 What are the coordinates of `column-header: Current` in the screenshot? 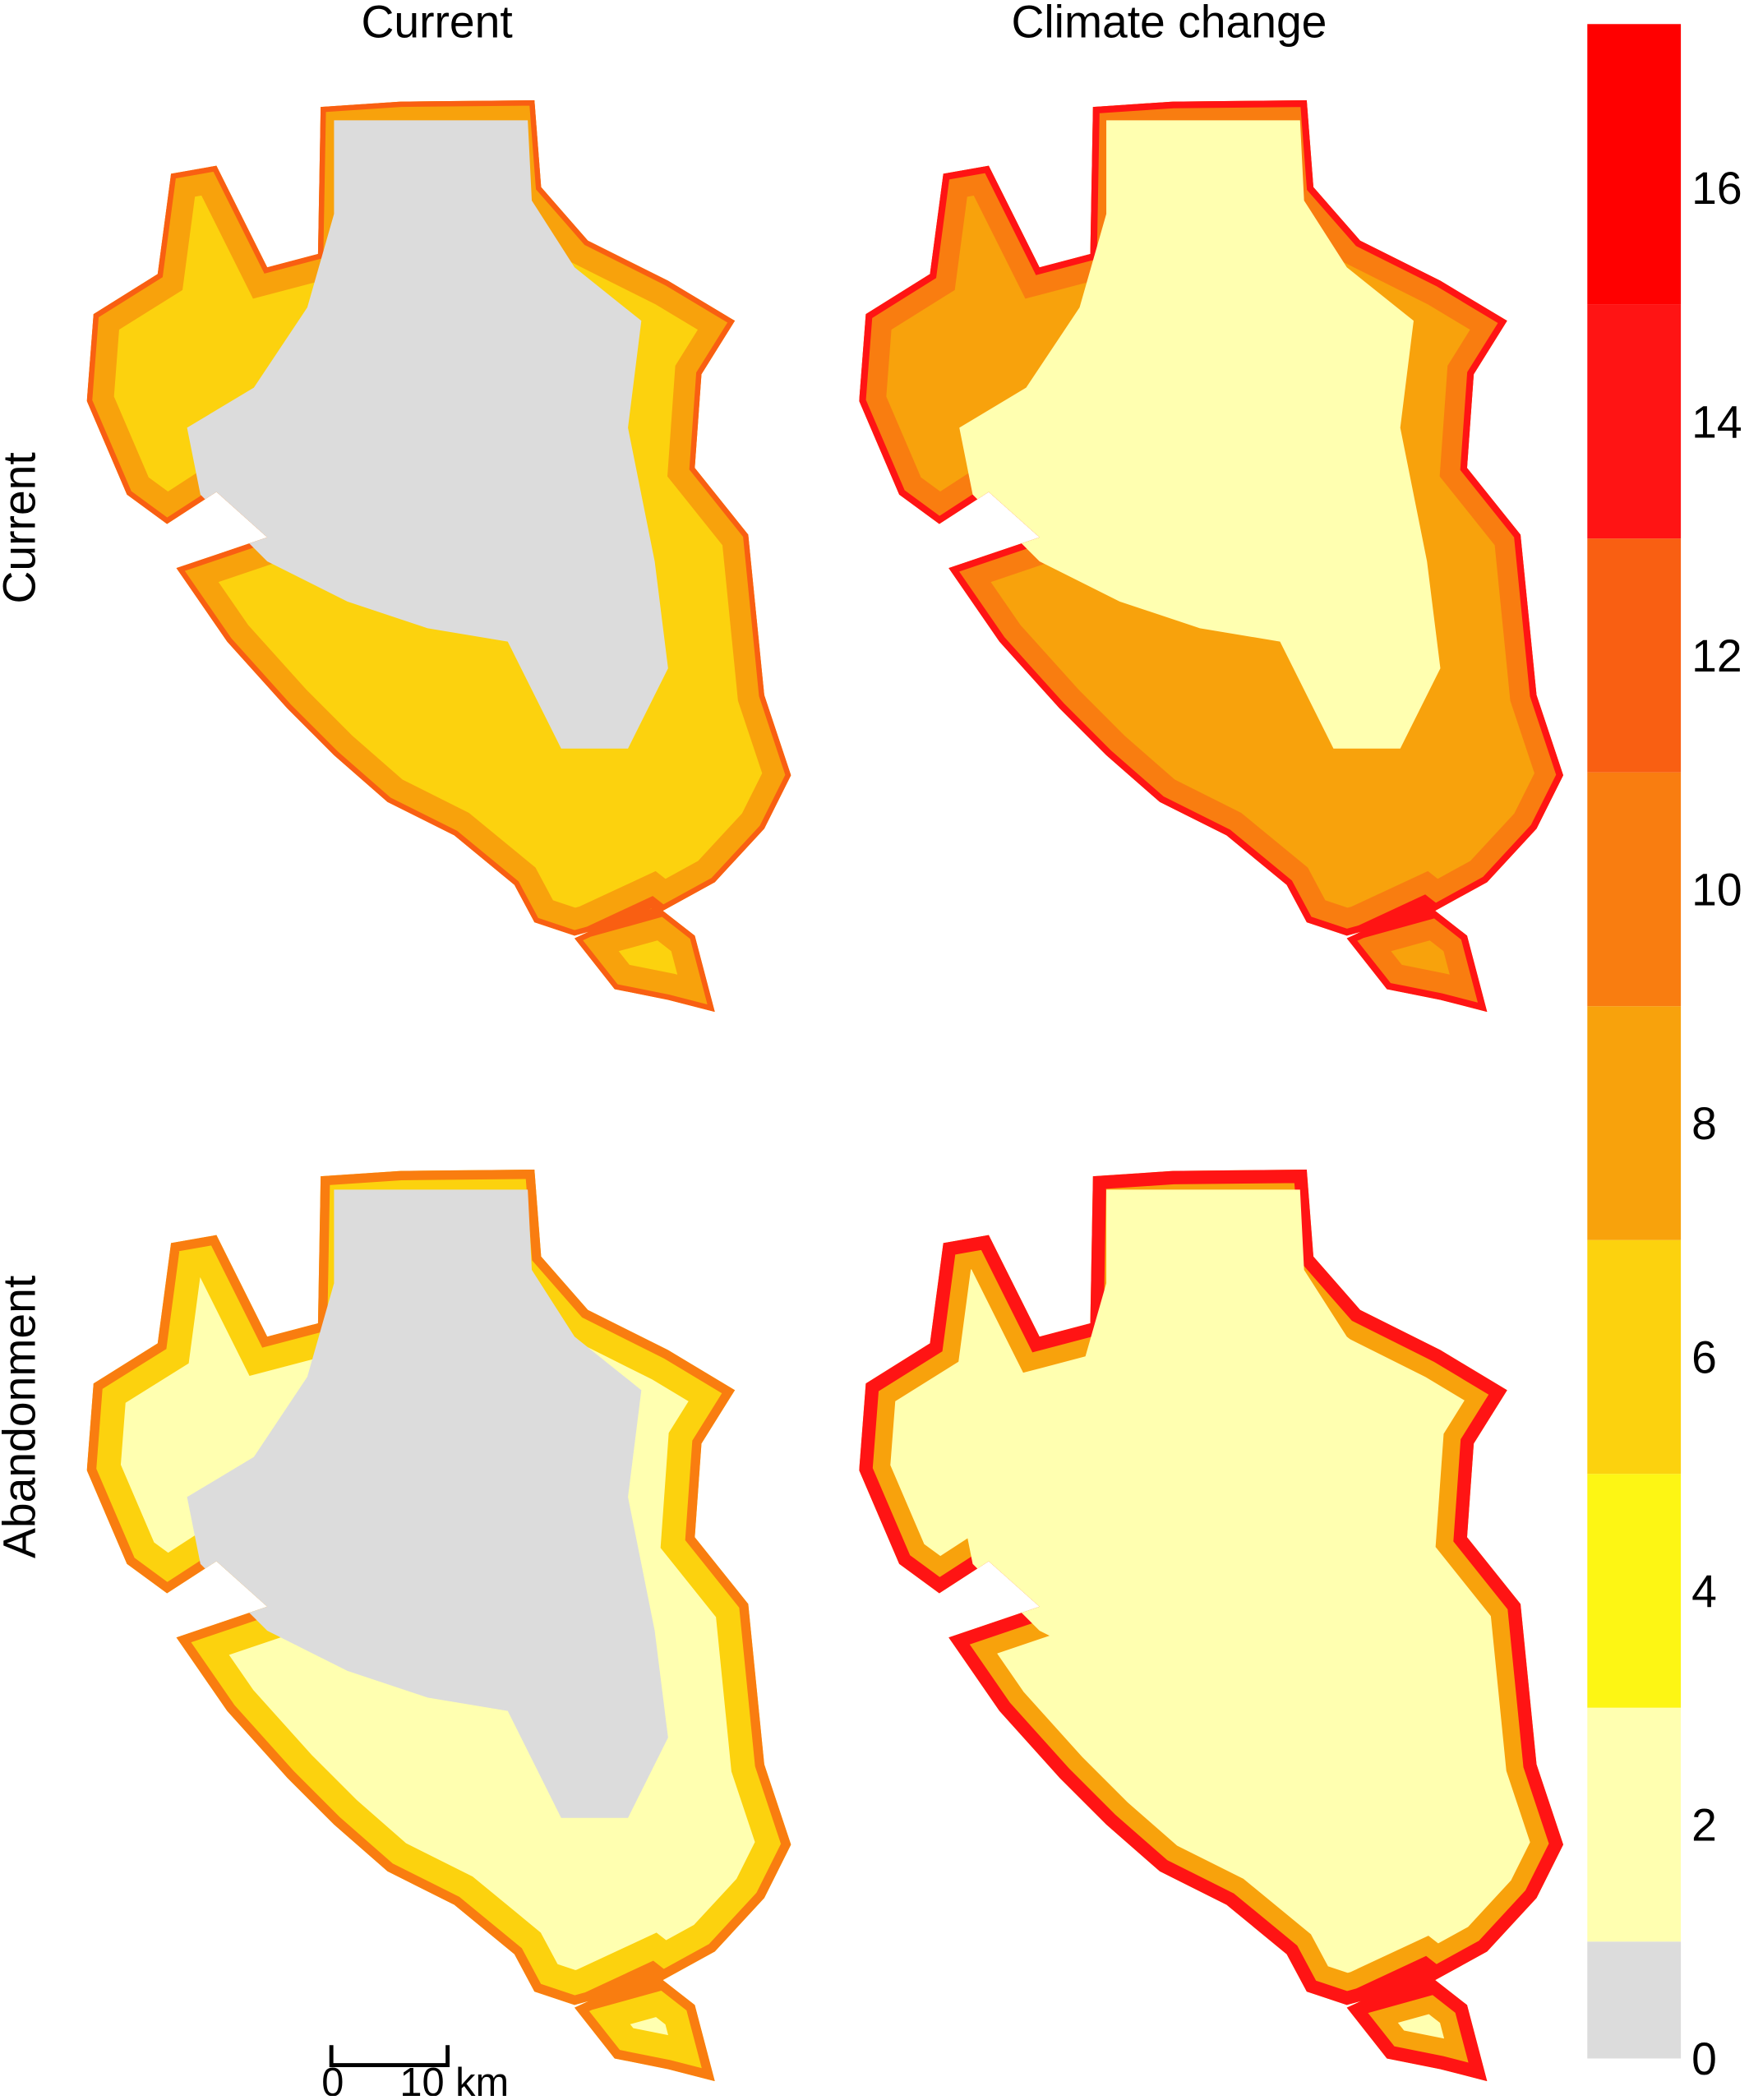 It's located at (436, 24).